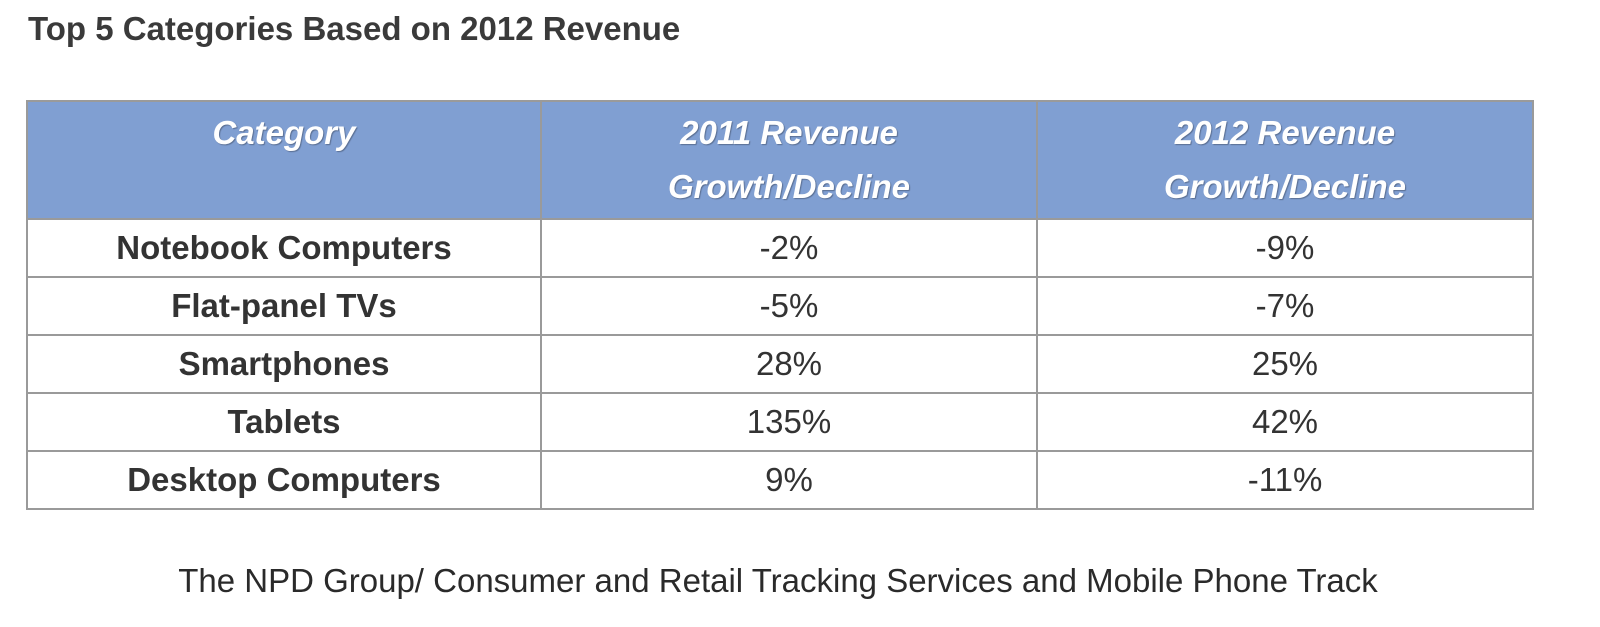 This screenshot has height=627, width=1600. I want to click on table-row: Notebook Computers -2% -9%, so click(780, 248).